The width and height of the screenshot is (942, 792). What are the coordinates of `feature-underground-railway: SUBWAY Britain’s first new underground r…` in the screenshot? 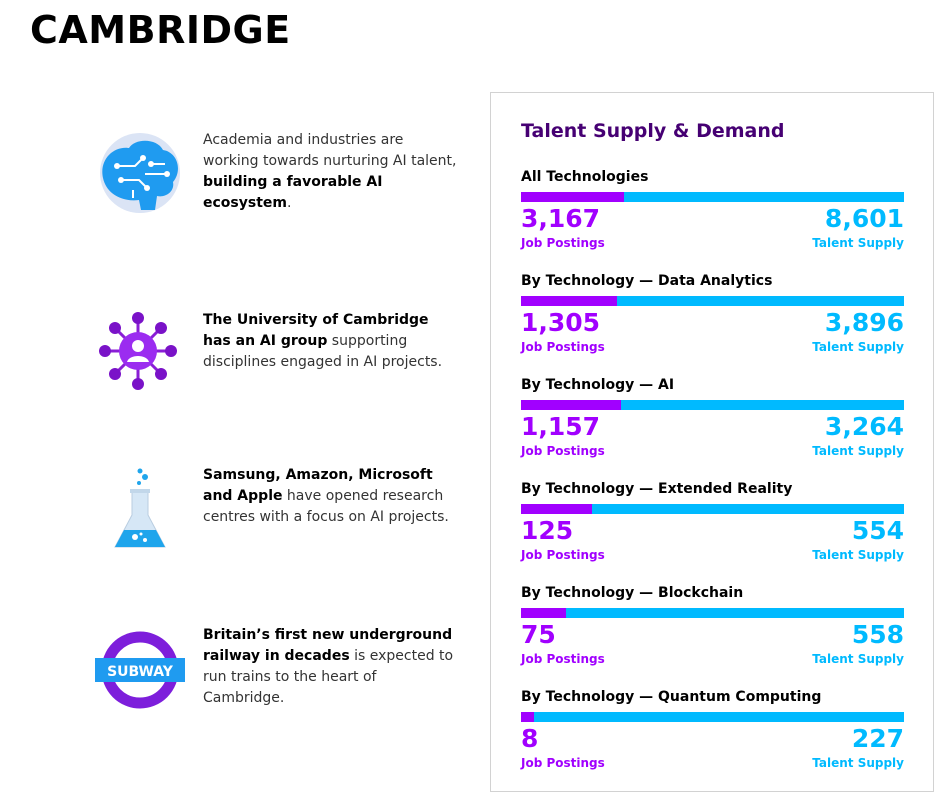 It's located at (280, 670).